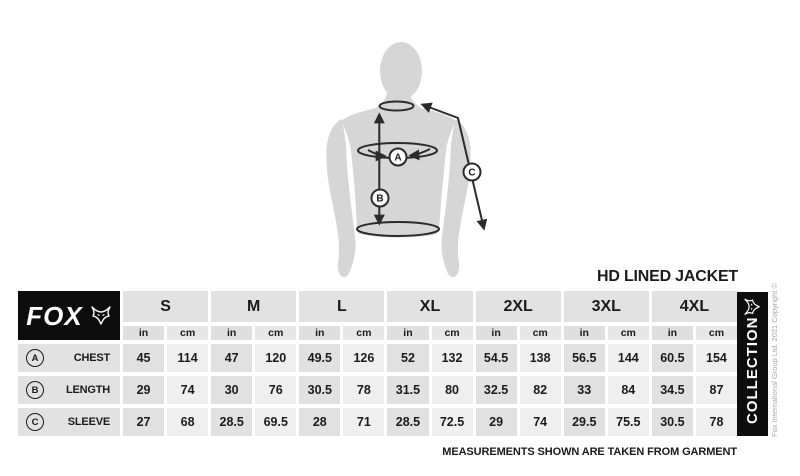 The image size is (800, 476). I want to click on value-cell: 138, so click(540, 358).